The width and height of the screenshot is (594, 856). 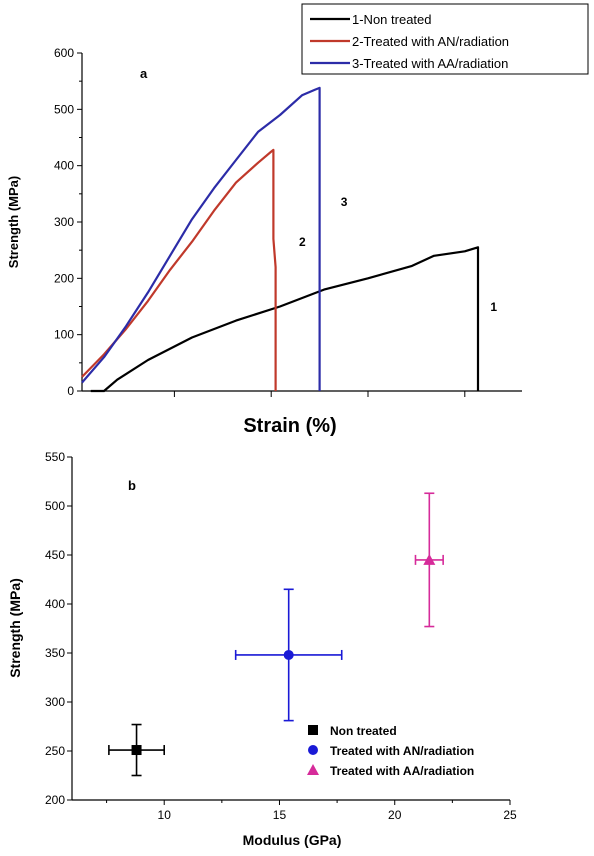 I want to click on y-tick-label: 0, so click(x=70, y=391).